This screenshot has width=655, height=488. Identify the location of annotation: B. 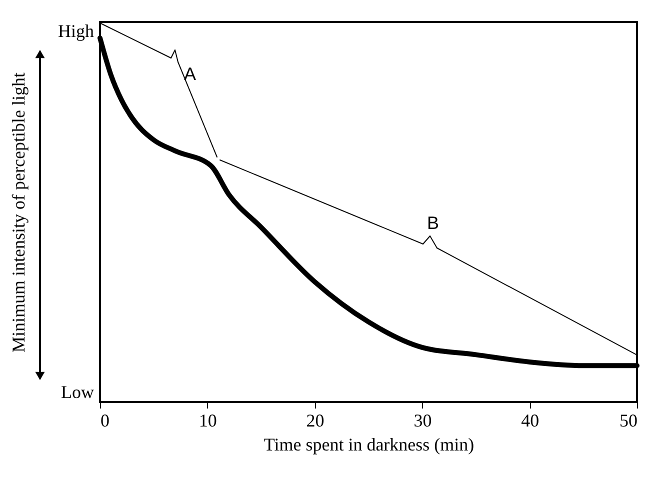
(433, 223).